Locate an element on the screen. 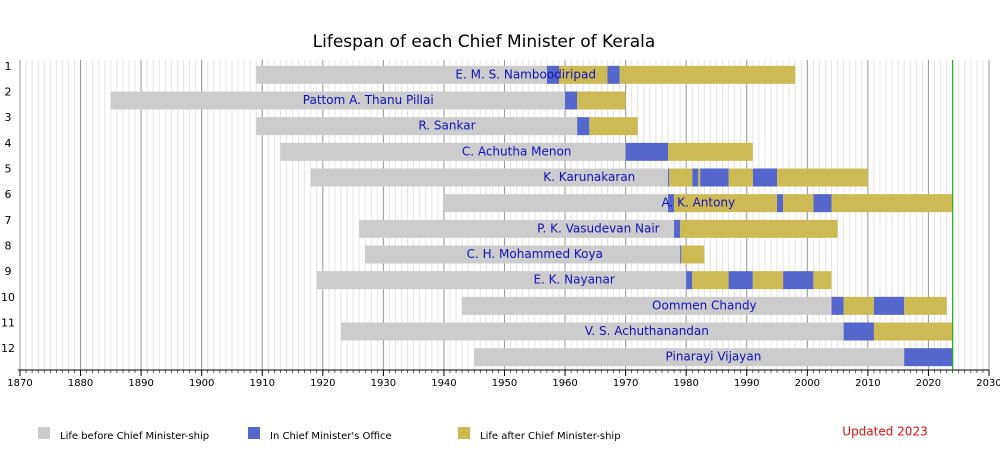  x-tick-label: 2020 is located at coordinates (928, 383).